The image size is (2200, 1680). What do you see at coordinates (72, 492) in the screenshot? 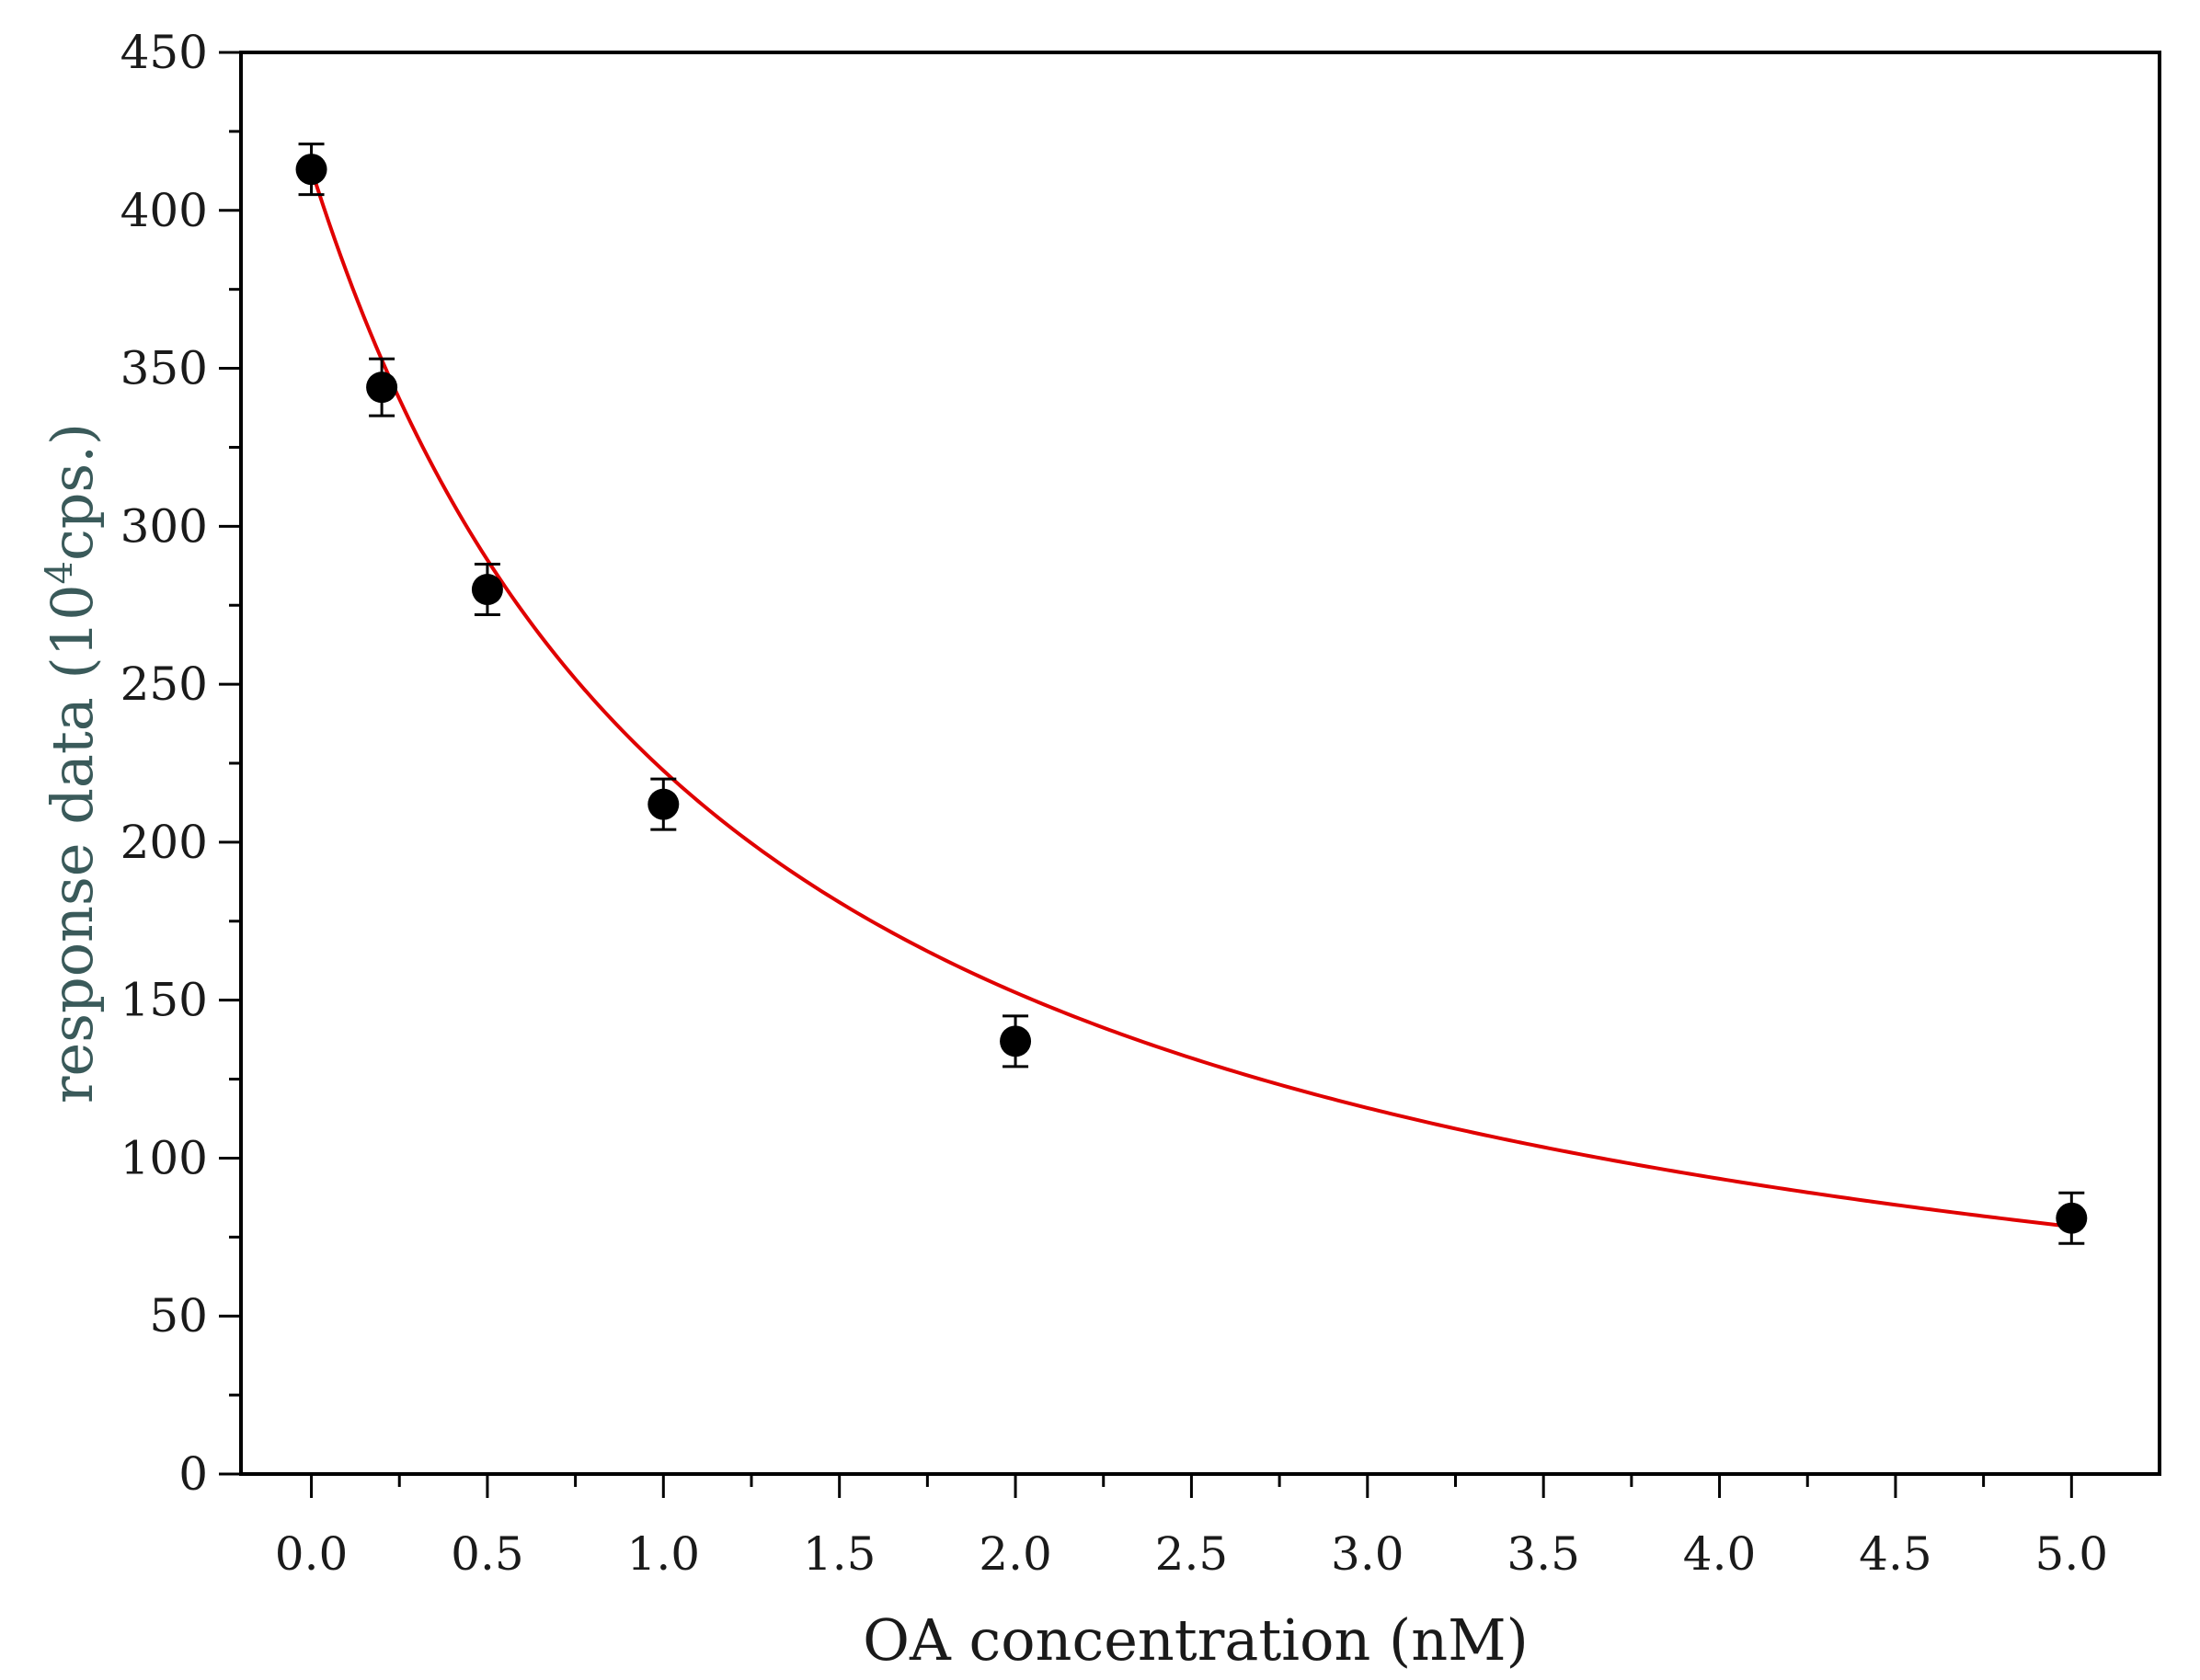
I see `y-axis-title-tail: cps.)` at bounding box center [72, 492].